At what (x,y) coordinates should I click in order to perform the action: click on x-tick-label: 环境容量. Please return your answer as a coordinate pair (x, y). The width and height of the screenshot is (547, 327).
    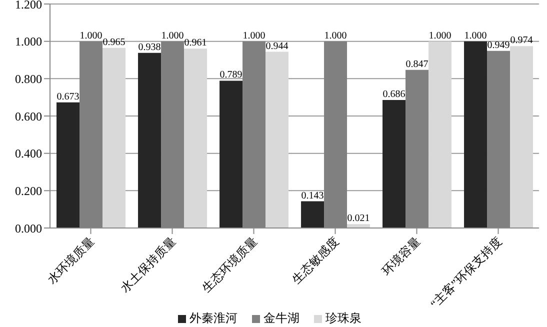
    Looking at the image, I should click on (401, 256).